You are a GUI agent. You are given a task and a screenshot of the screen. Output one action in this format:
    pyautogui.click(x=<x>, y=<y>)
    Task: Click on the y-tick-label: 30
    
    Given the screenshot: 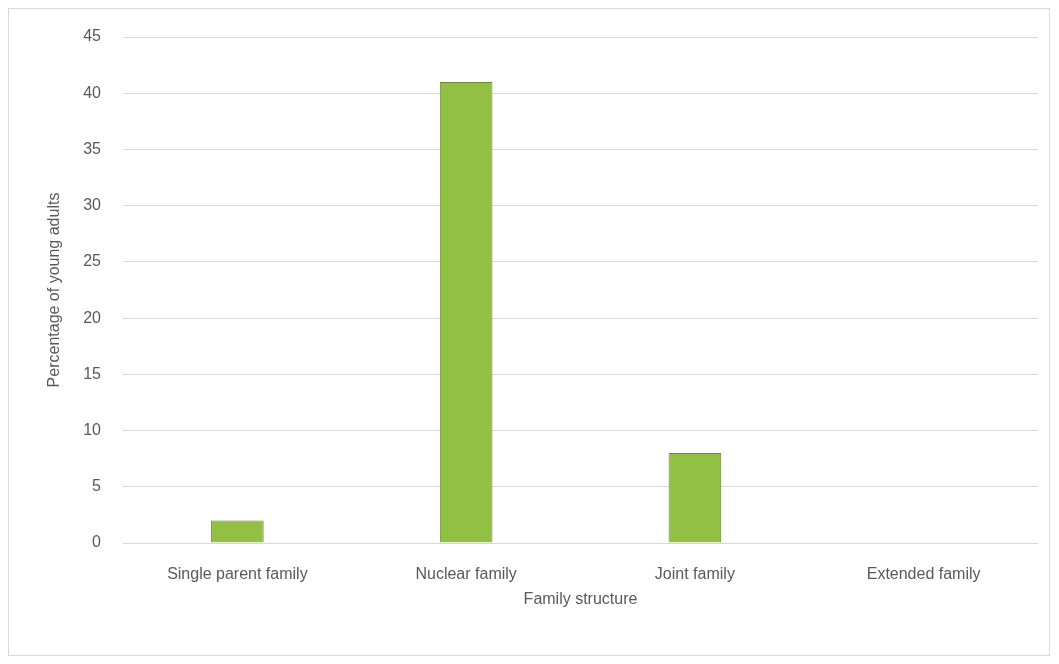 What is the action you would take?
    pyautogui.click(x=92, y=205)
    